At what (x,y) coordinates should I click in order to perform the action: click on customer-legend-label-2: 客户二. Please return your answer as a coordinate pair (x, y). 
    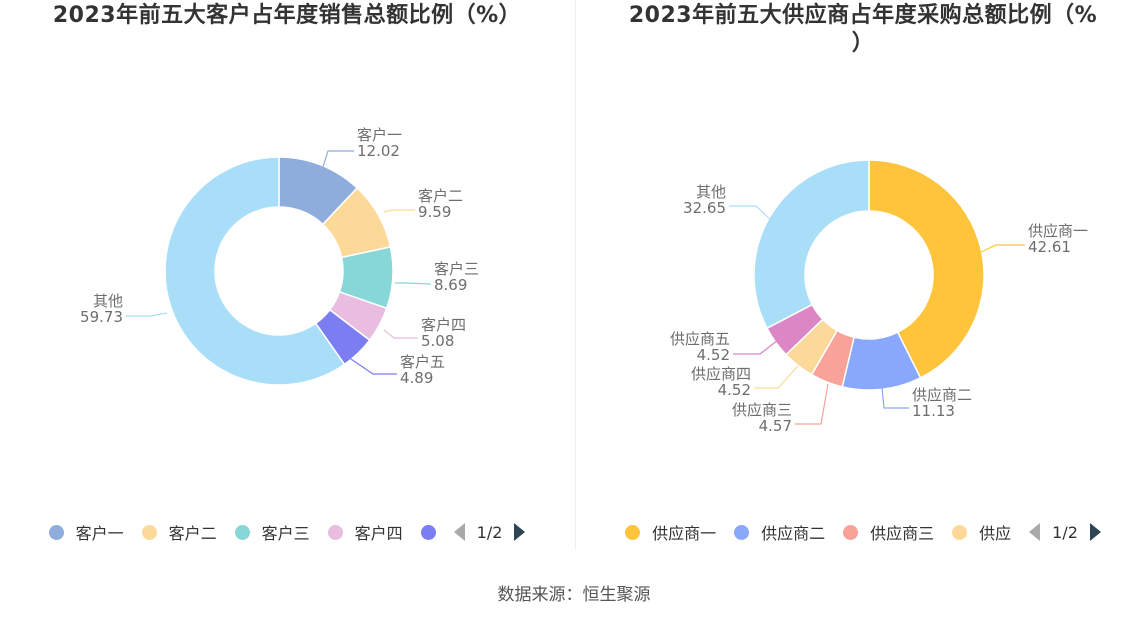
    Looking at the image, I should click on (192, 533).